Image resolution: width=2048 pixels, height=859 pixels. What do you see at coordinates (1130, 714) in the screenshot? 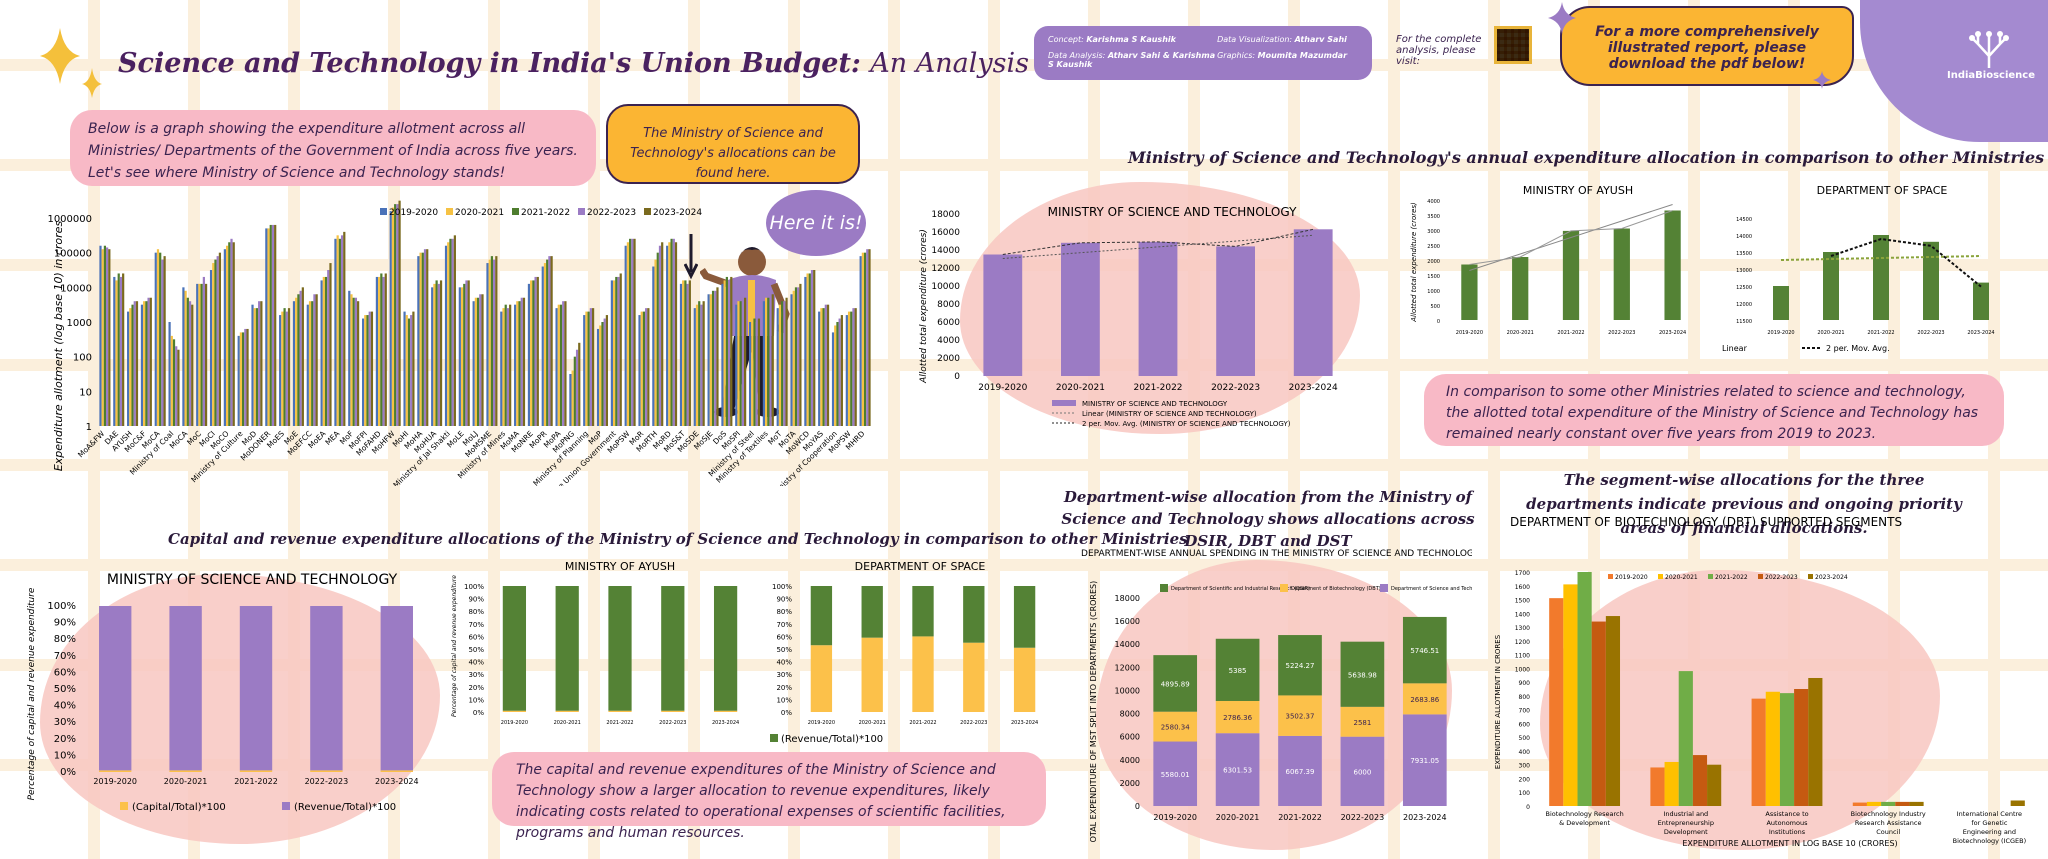
I see `y-tick-label: 8000` at bounding box center [1130, 714].